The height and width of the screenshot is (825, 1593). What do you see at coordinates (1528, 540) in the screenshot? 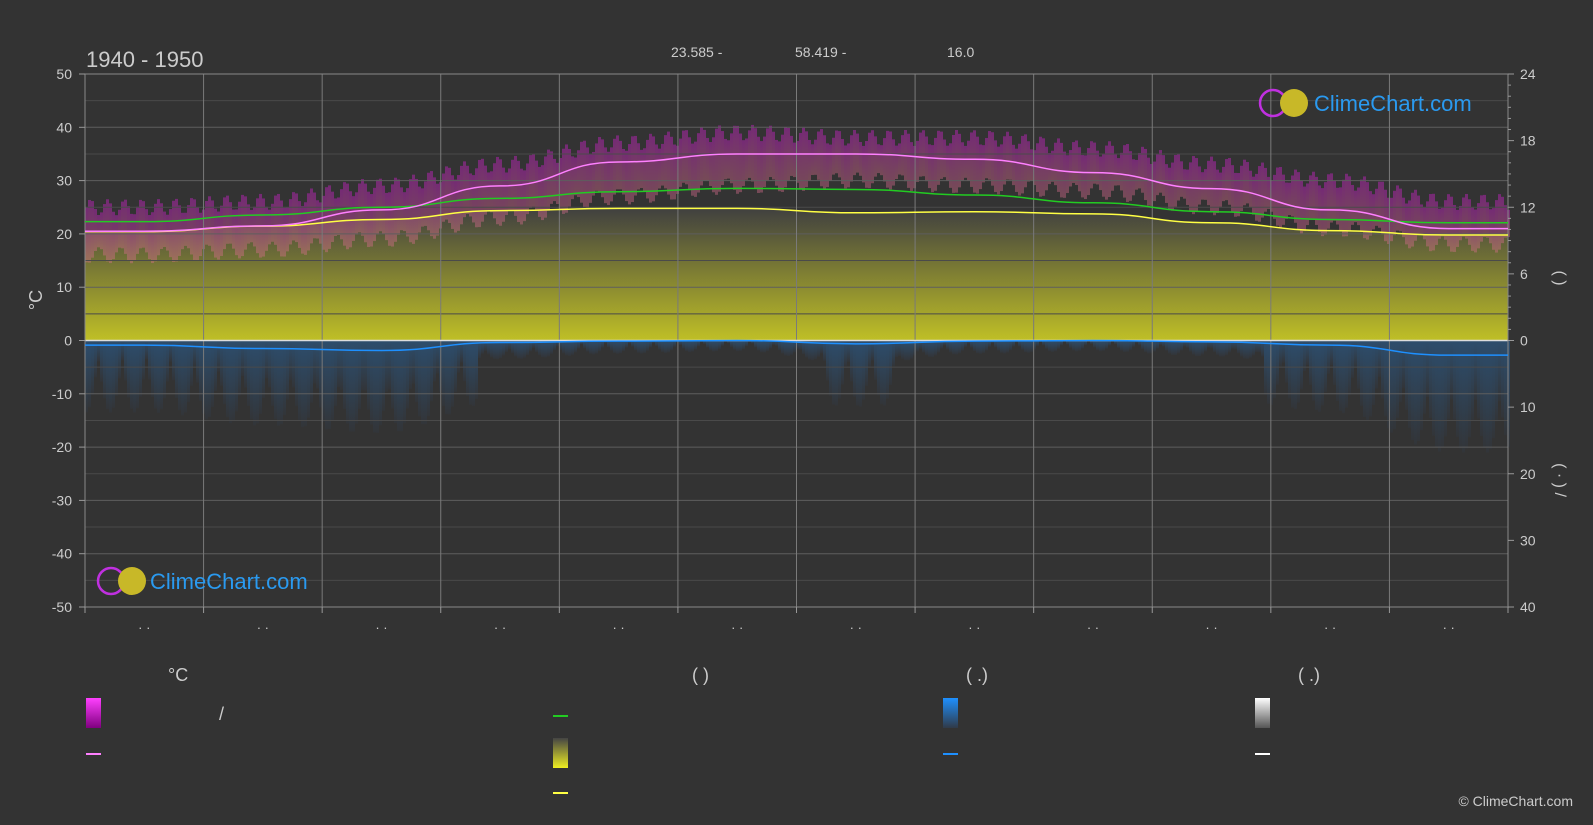
I see `right-tick-label: 30` at bounding box center [1528, 540].